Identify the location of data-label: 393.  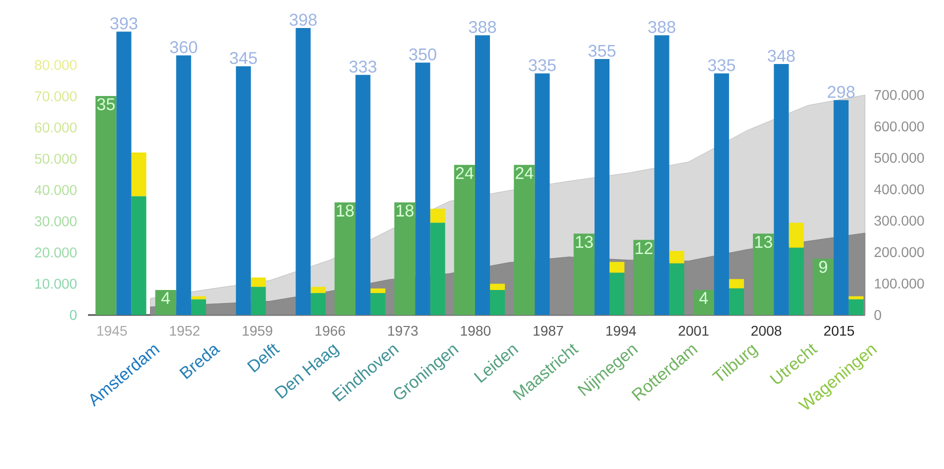
(124, 23).